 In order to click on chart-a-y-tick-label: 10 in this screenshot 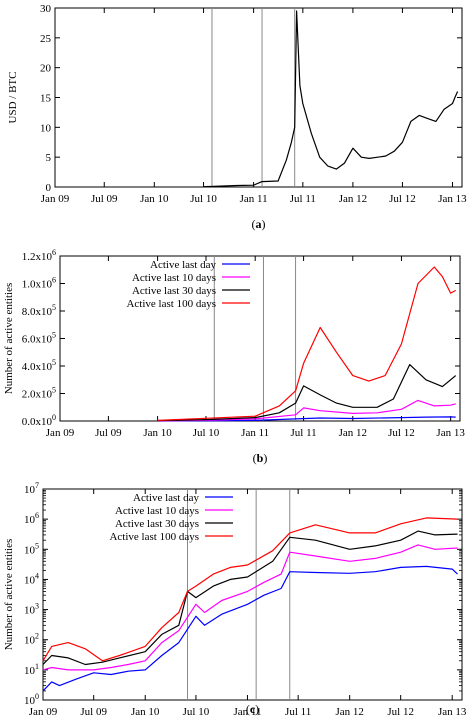, I will do `click(46, 128)`.